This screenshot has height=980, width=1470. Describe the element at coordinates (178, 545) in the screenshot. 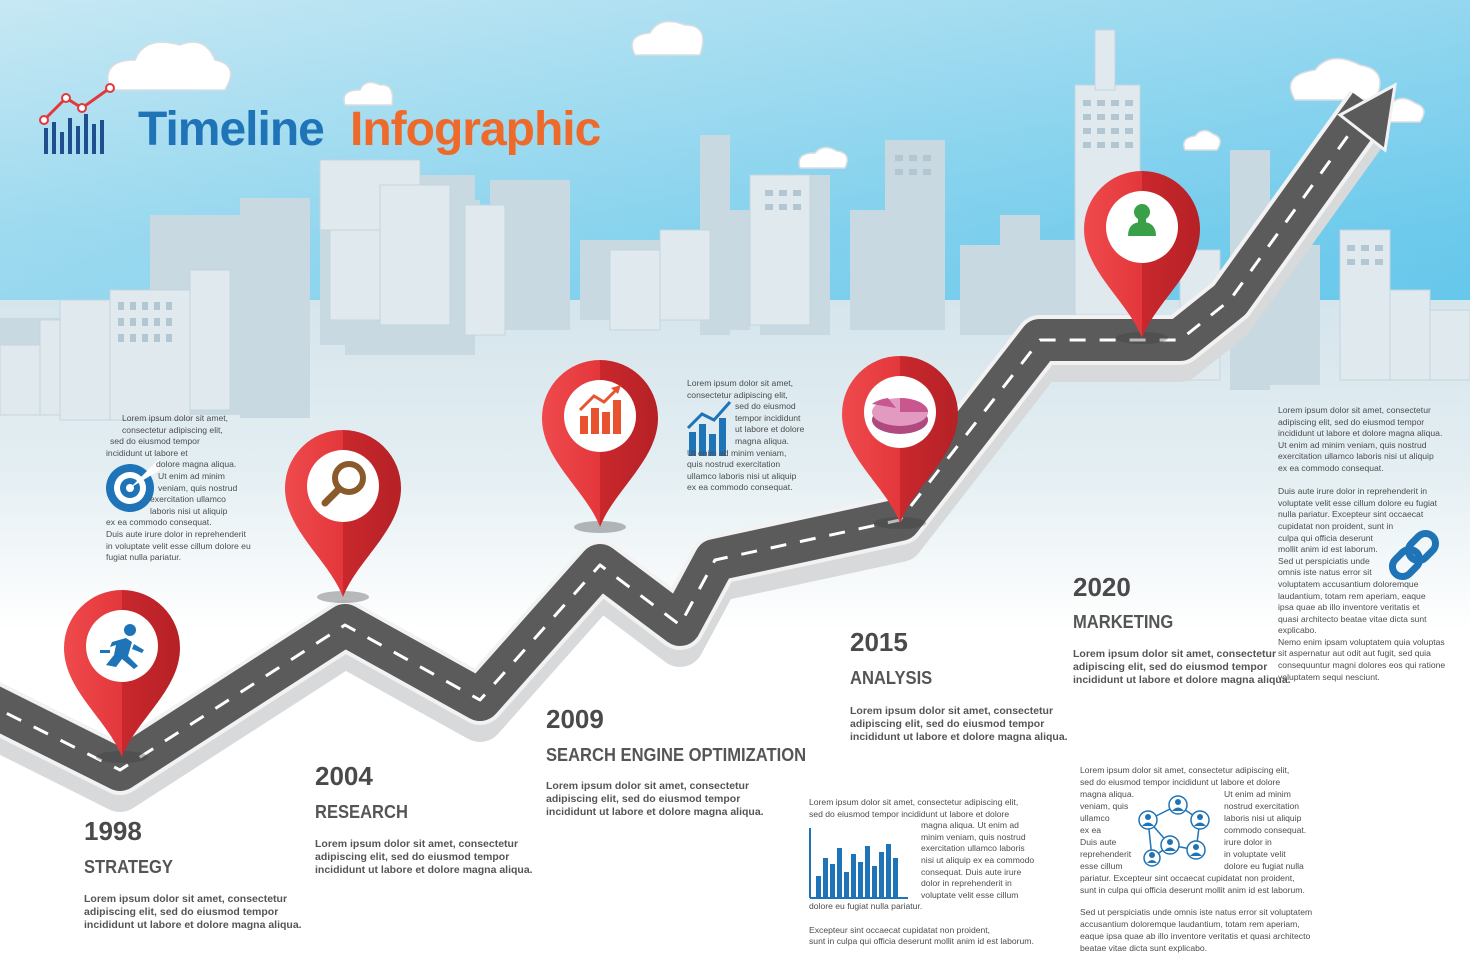

I see `text-line: in voluptate velit esse cillum dolore eu` at that location.